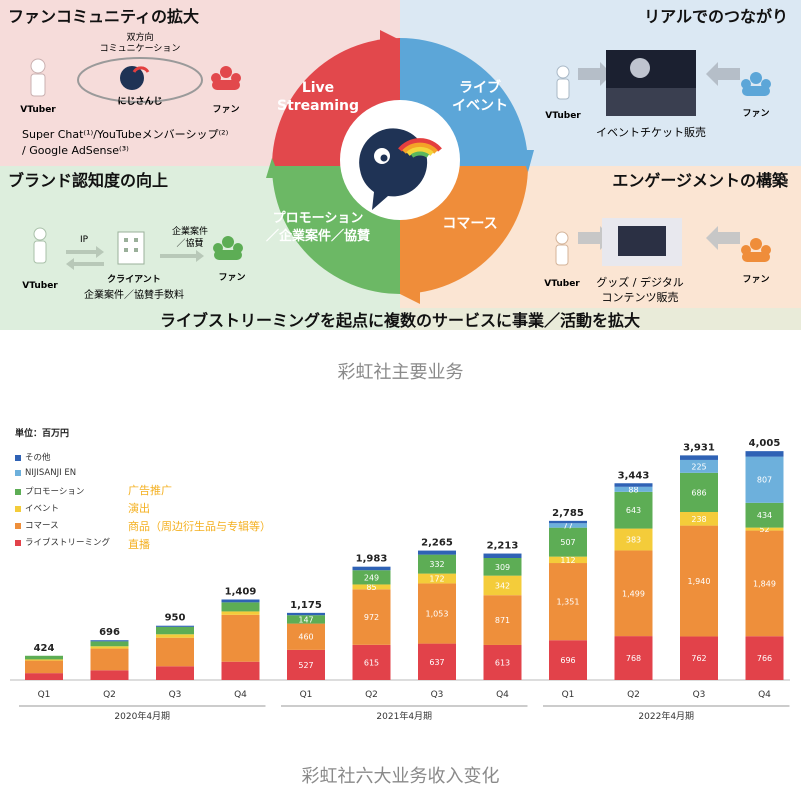  What do you see at coordinates (568, 525) in the screenshot?
I see `bar-segment-label: 77` at bounding box center [568, 525].